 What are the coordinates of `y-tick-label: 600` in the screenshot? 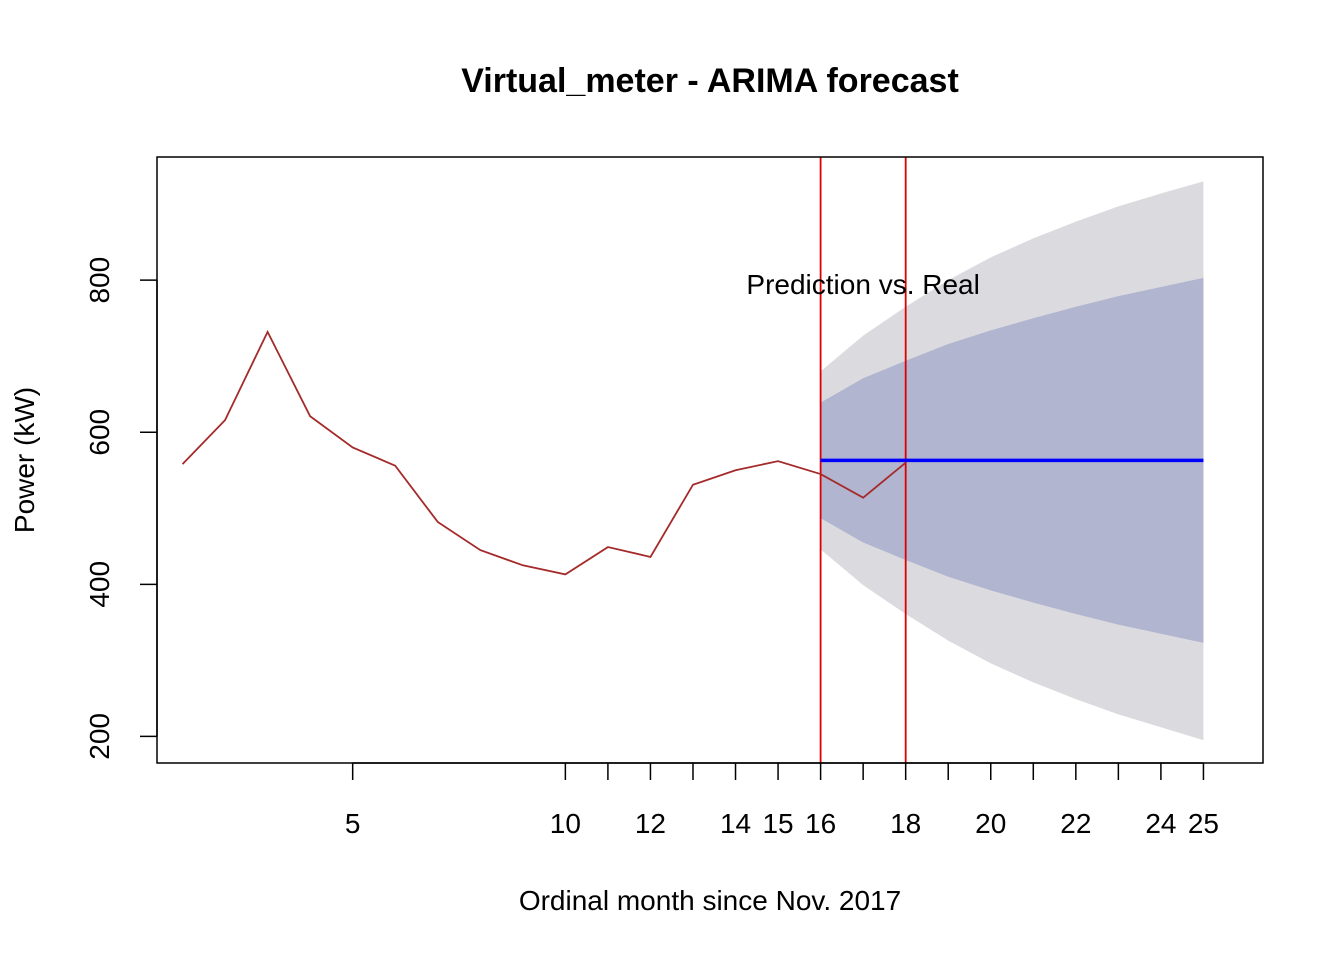 It's located at (99, 432).